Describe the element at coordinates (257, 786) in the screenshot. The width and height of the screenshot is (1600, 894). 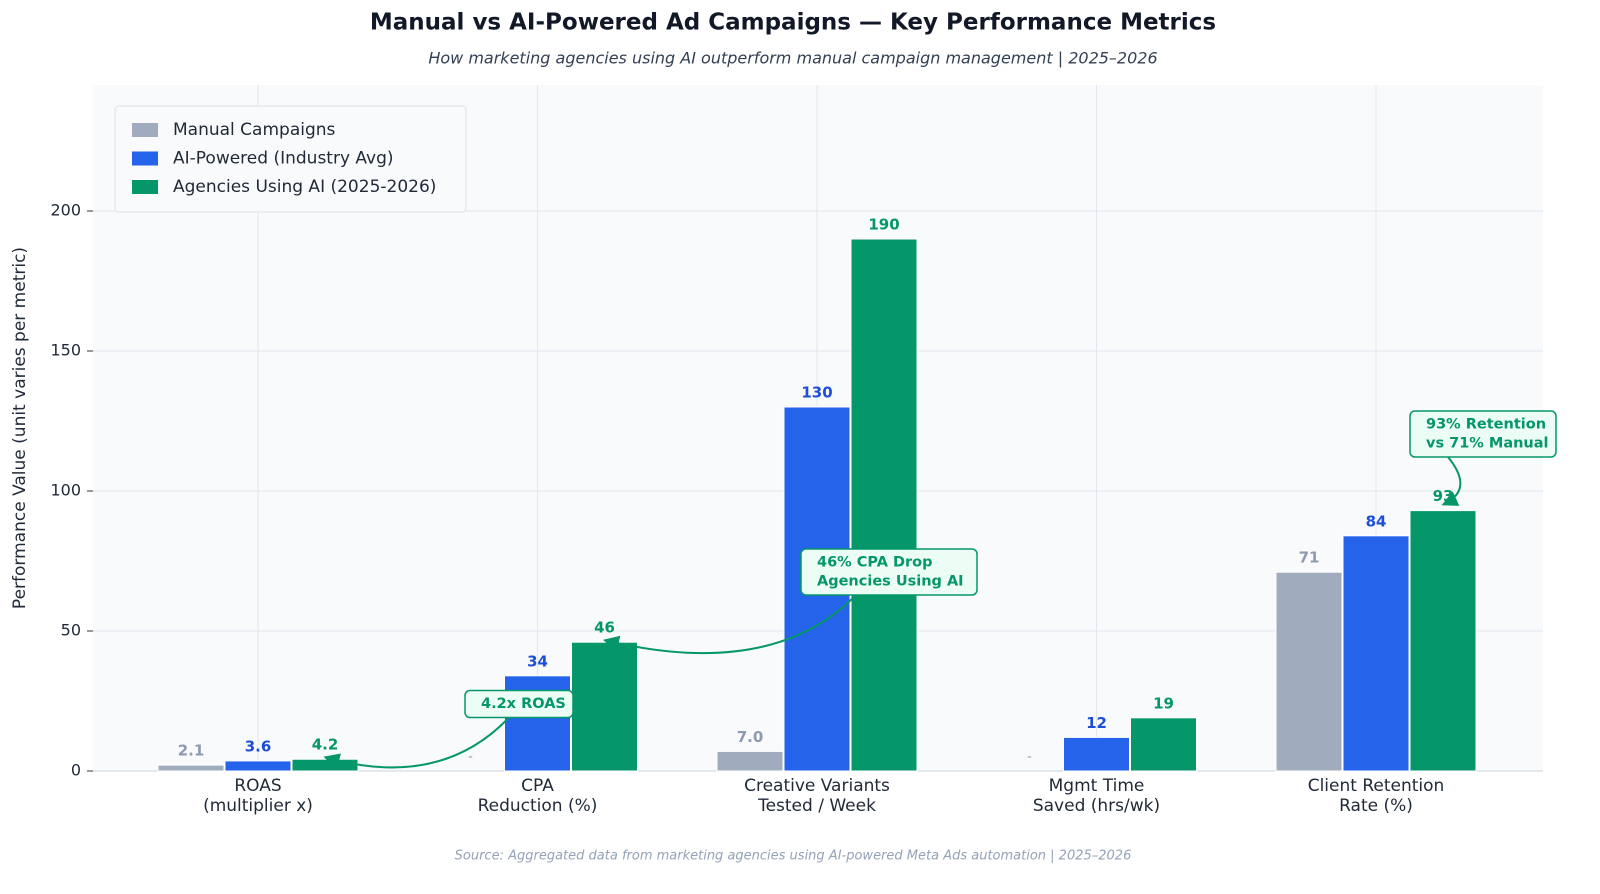
I see `x-tick-label-line: ROAS` at that location.